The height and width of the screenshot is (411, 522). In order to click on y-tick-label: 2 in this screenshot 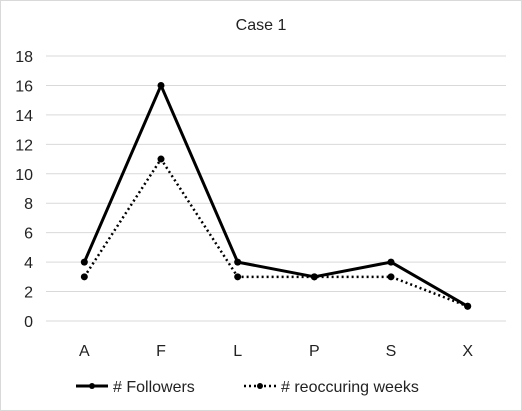, I will do `click(28, 293)`.